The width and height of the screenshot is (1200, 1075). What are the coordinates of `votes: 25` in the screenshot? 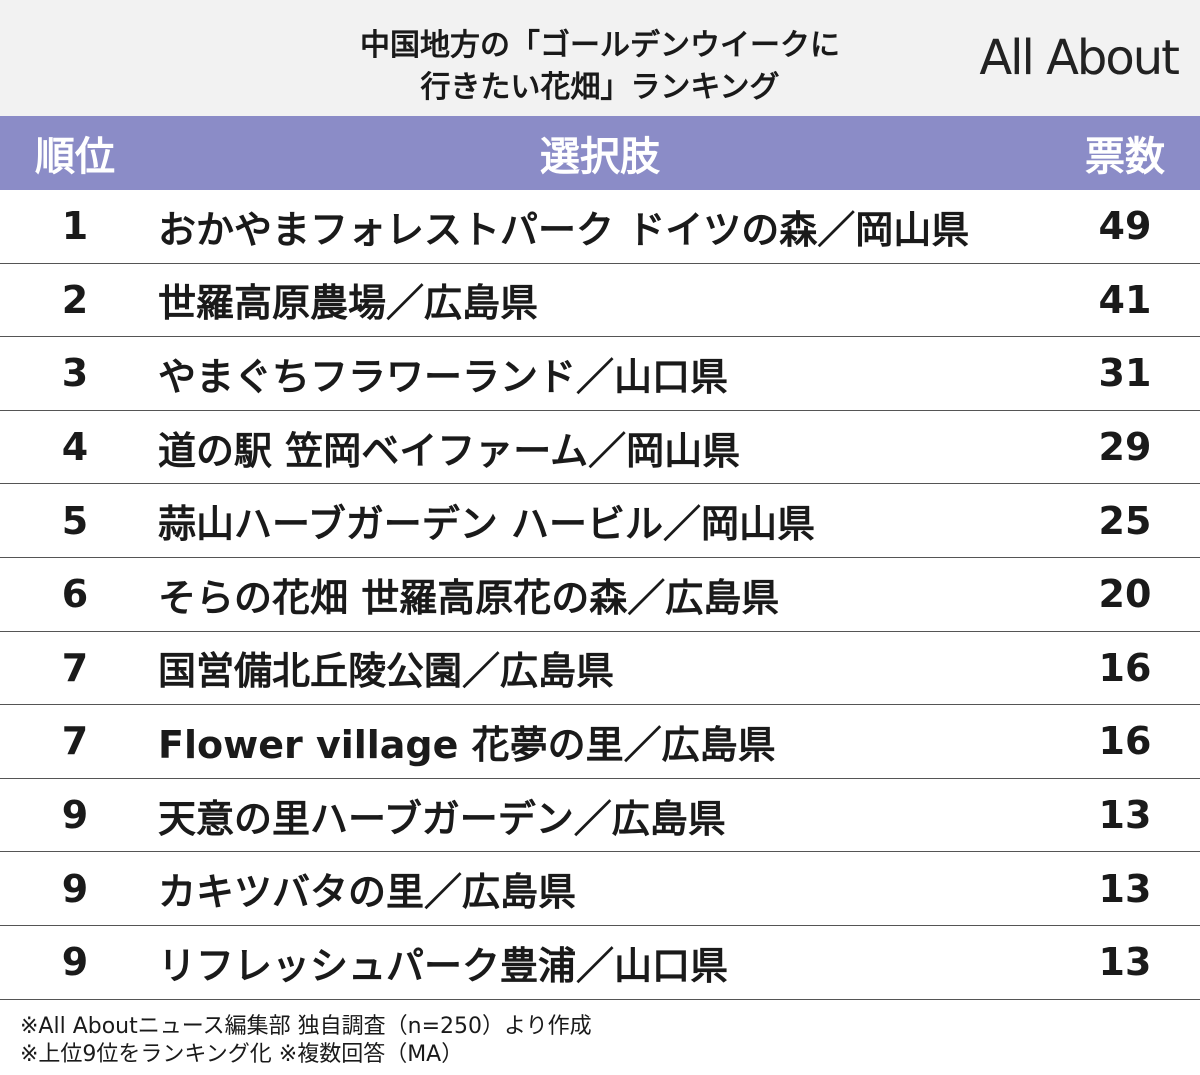 It's located at (1125, 520).